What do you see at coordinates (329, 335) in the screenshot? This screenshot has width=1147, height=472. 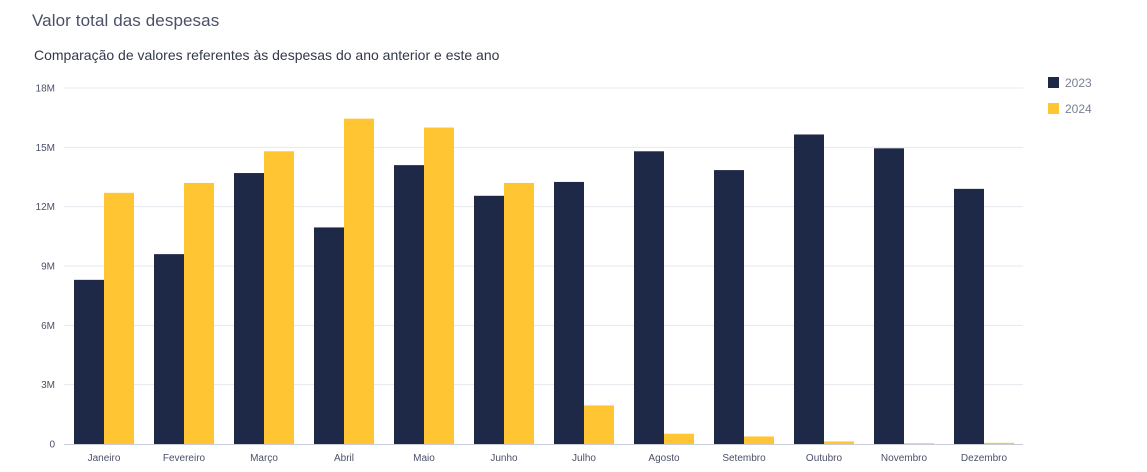 I see `bar-2023-abril` at bounding box center [329, 335].